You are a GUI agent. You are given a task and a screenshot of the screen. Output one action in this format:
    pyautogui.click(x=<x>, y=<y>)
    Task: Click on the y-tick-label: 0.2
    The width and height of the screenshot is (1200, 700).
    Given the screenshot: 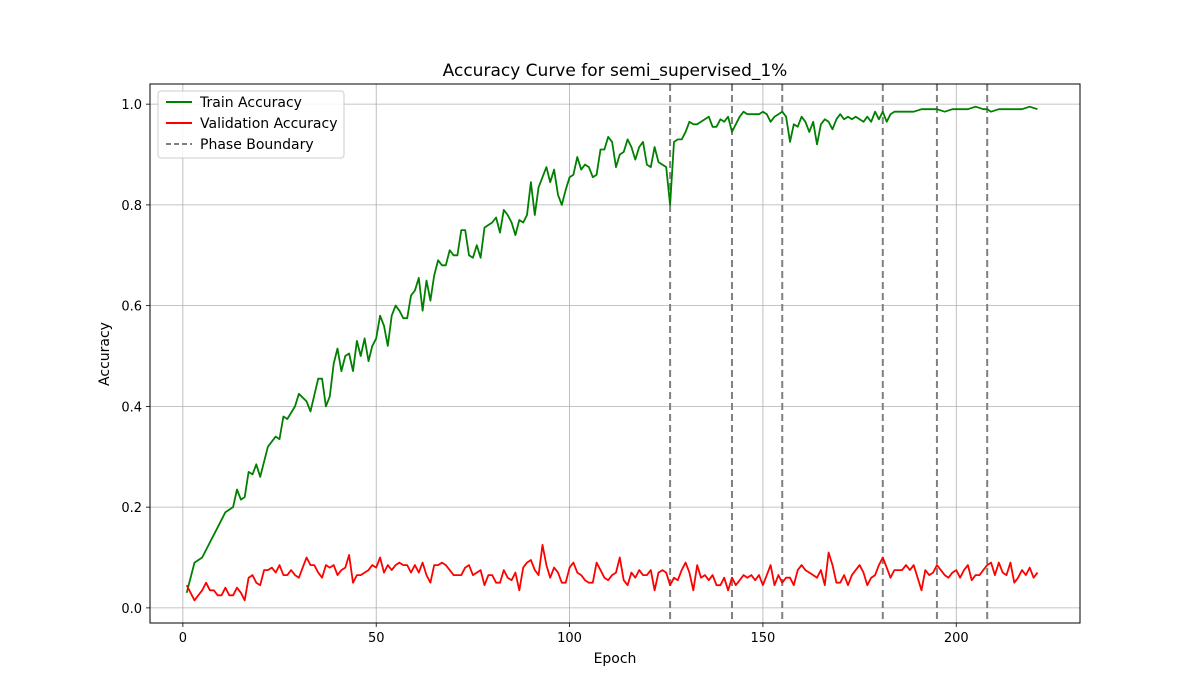 What is the action you would take?
    pyautogui.click(x=131, y=508)
    